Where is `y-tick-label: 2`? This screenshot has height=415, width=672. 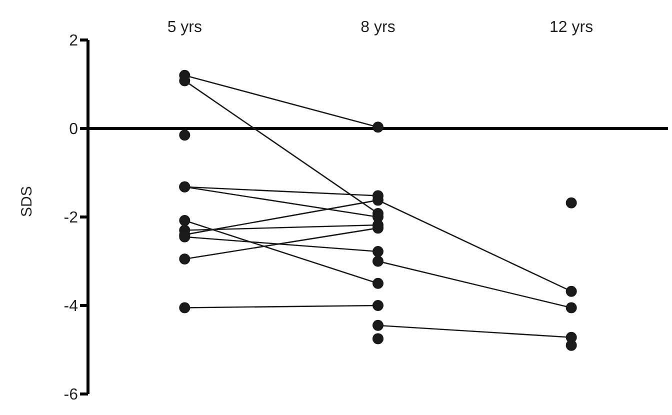 y-tick-label: 2 is located at coordinates (73, 41).